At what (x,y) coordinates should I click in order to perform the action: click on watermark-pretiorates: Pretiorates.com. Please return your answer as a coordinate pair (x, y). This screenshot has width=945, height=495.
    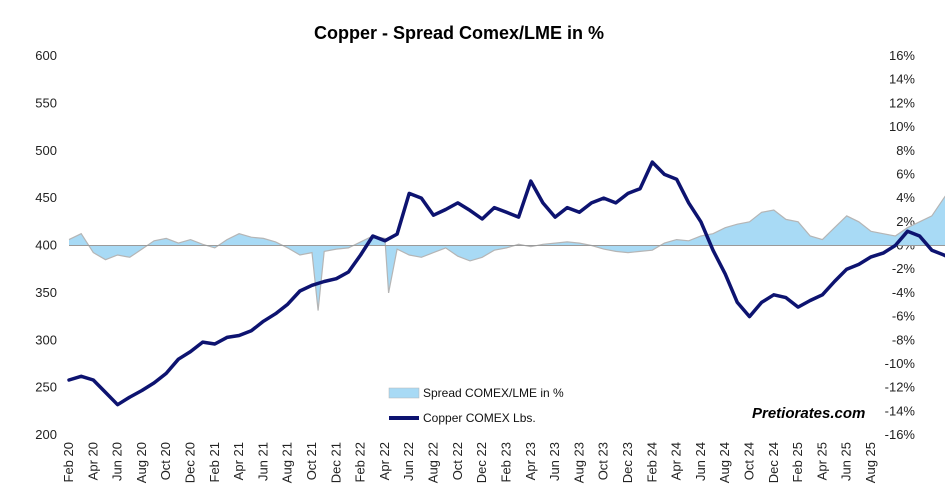
    Looking at the image, I should click on (808, 413).